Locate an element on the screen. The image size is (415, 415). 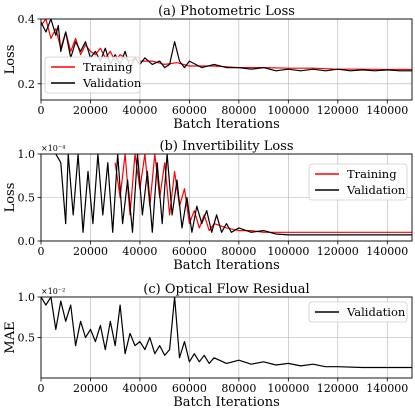
legend: Validation is located at coordinates (358, 312).